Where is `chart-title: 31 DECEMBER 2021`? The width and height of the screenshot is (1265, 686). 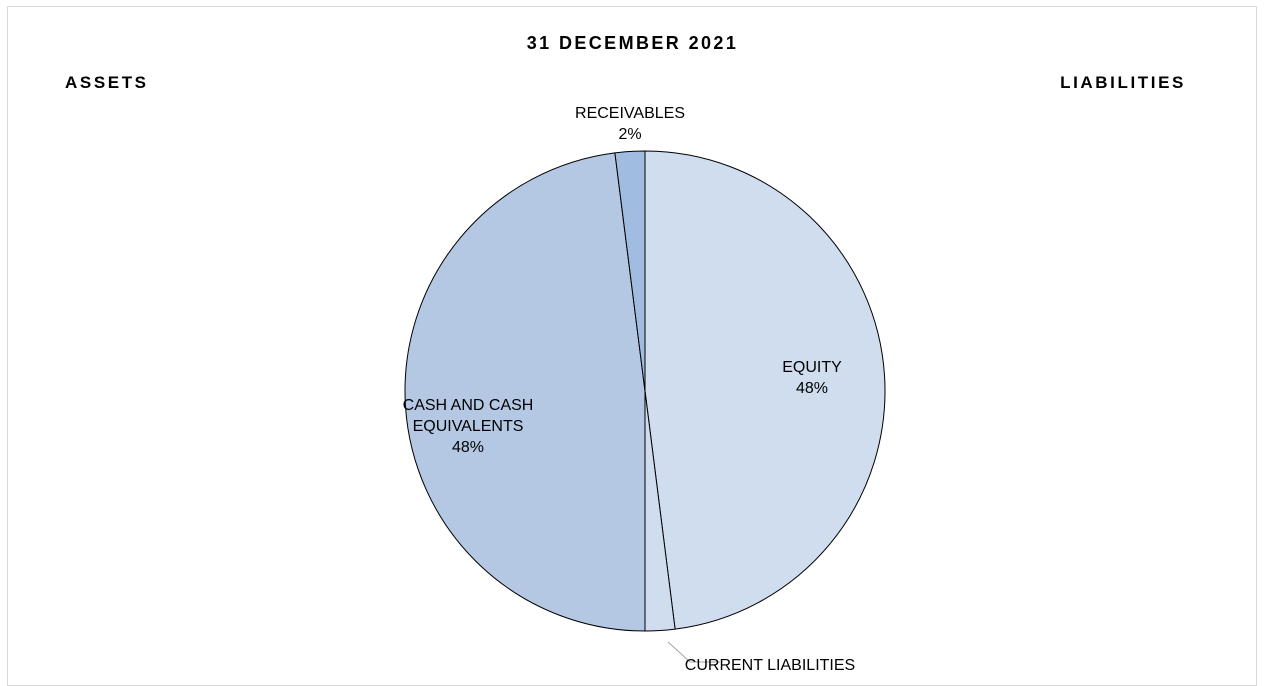 chart-title: 31 DECEMBER 2021 is located at coordinates (632, 43).